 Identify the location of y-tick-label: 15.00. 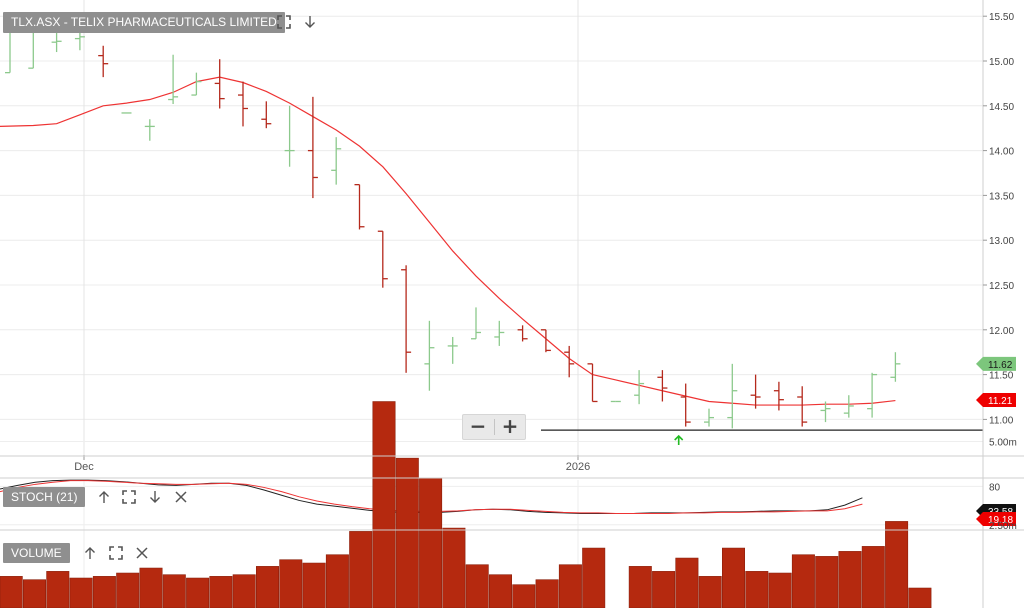
(1001, 62).